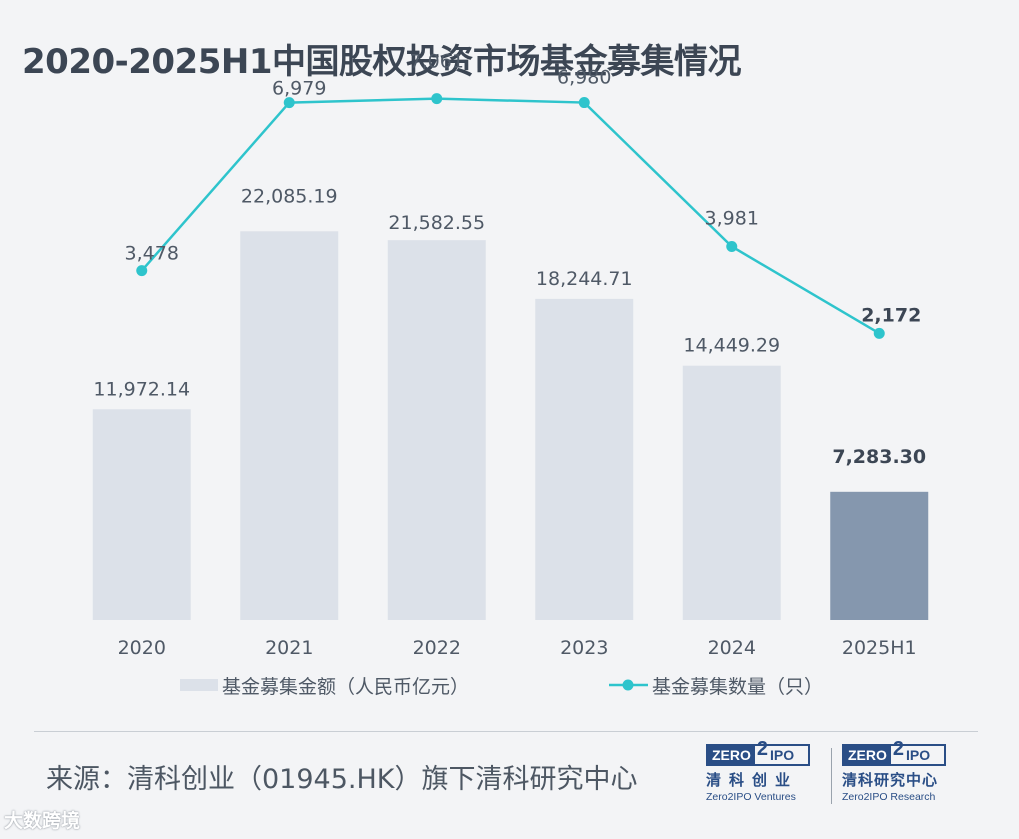 The width and height of the screenshot is (1019, 839). I want to click on bar-value-label-2023: 18,244.71, so click(584, 279).